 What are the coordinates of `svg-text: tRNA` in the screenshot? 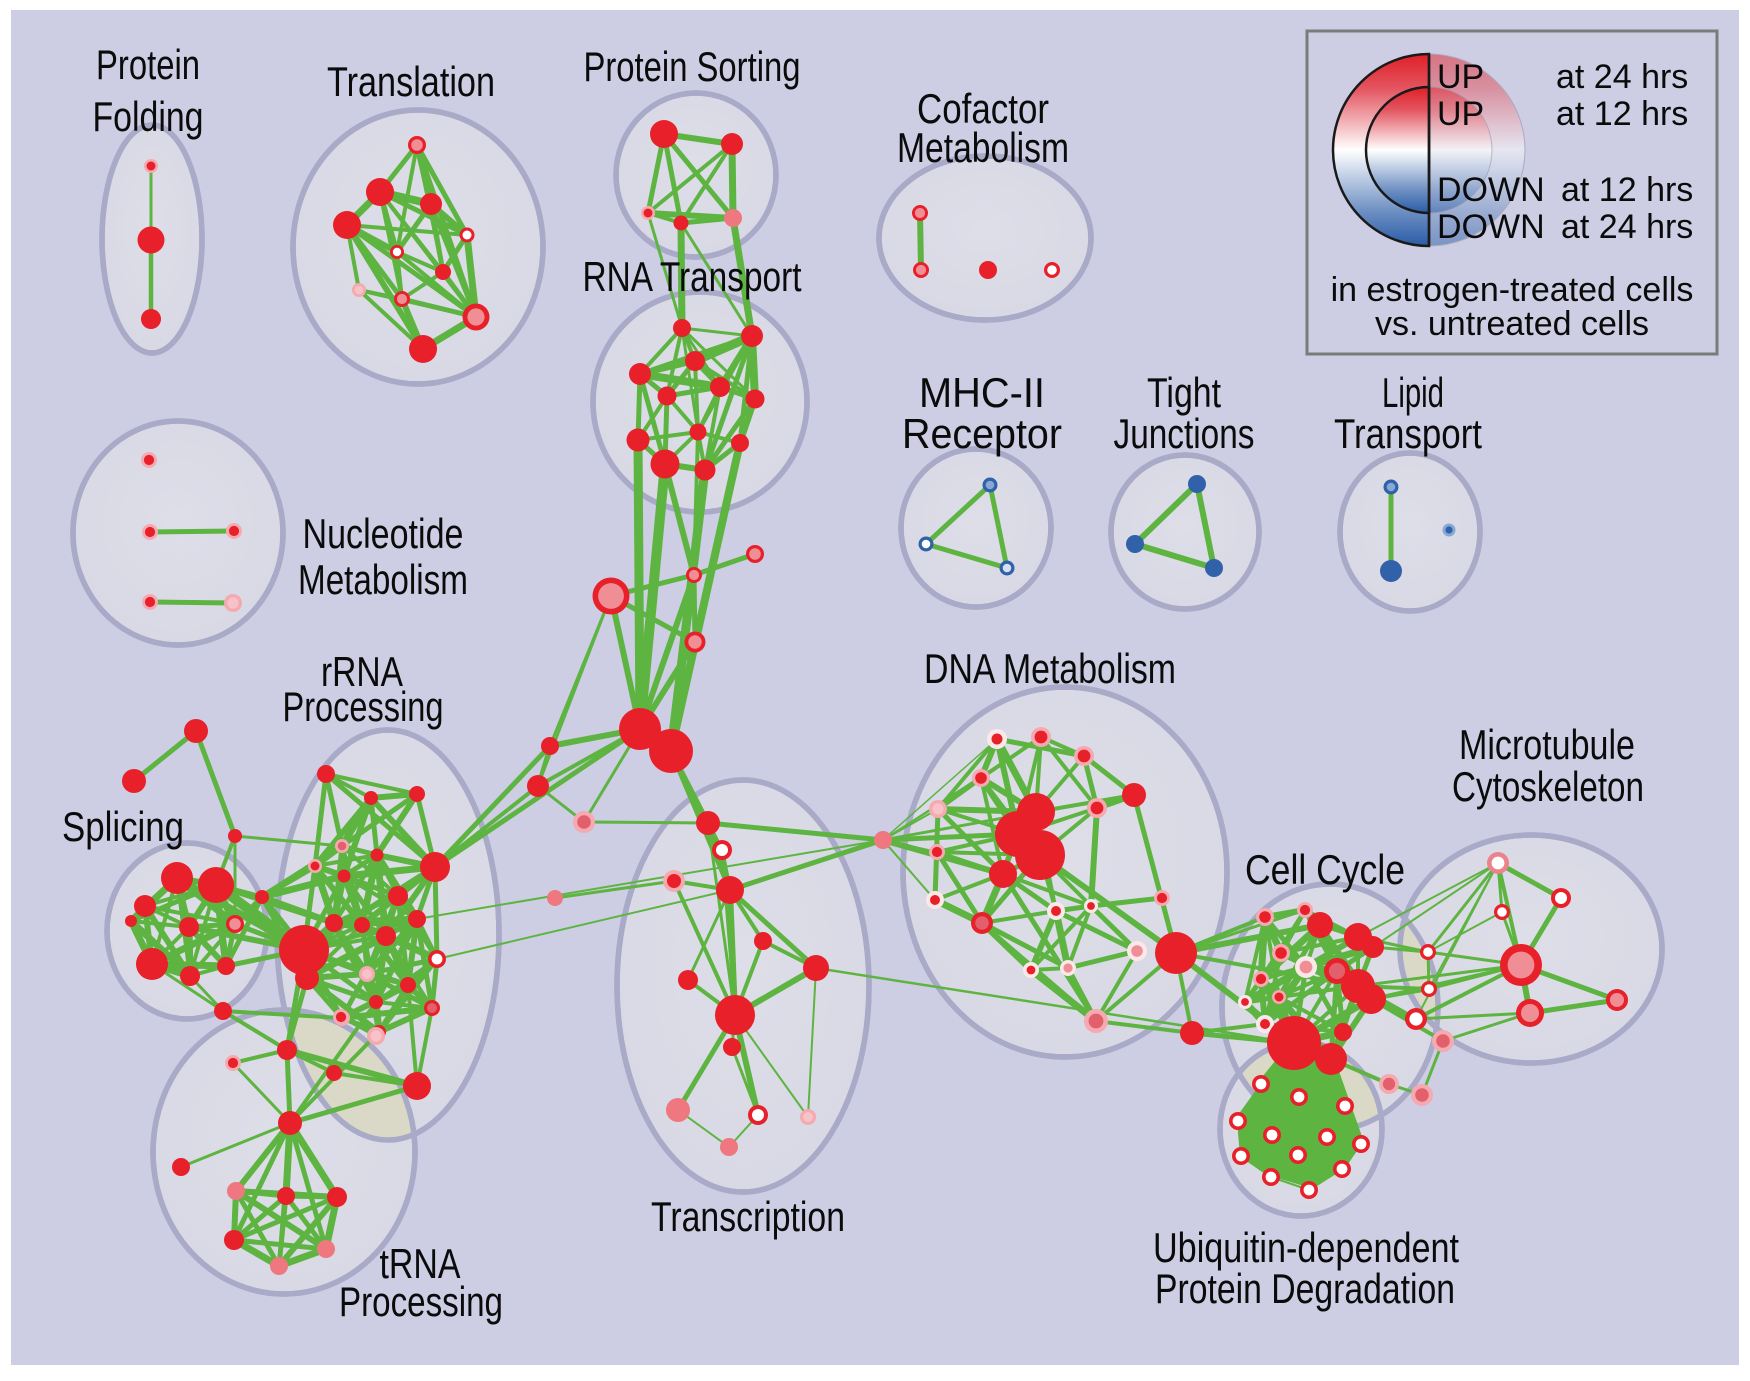 It's located at (420, 1263).